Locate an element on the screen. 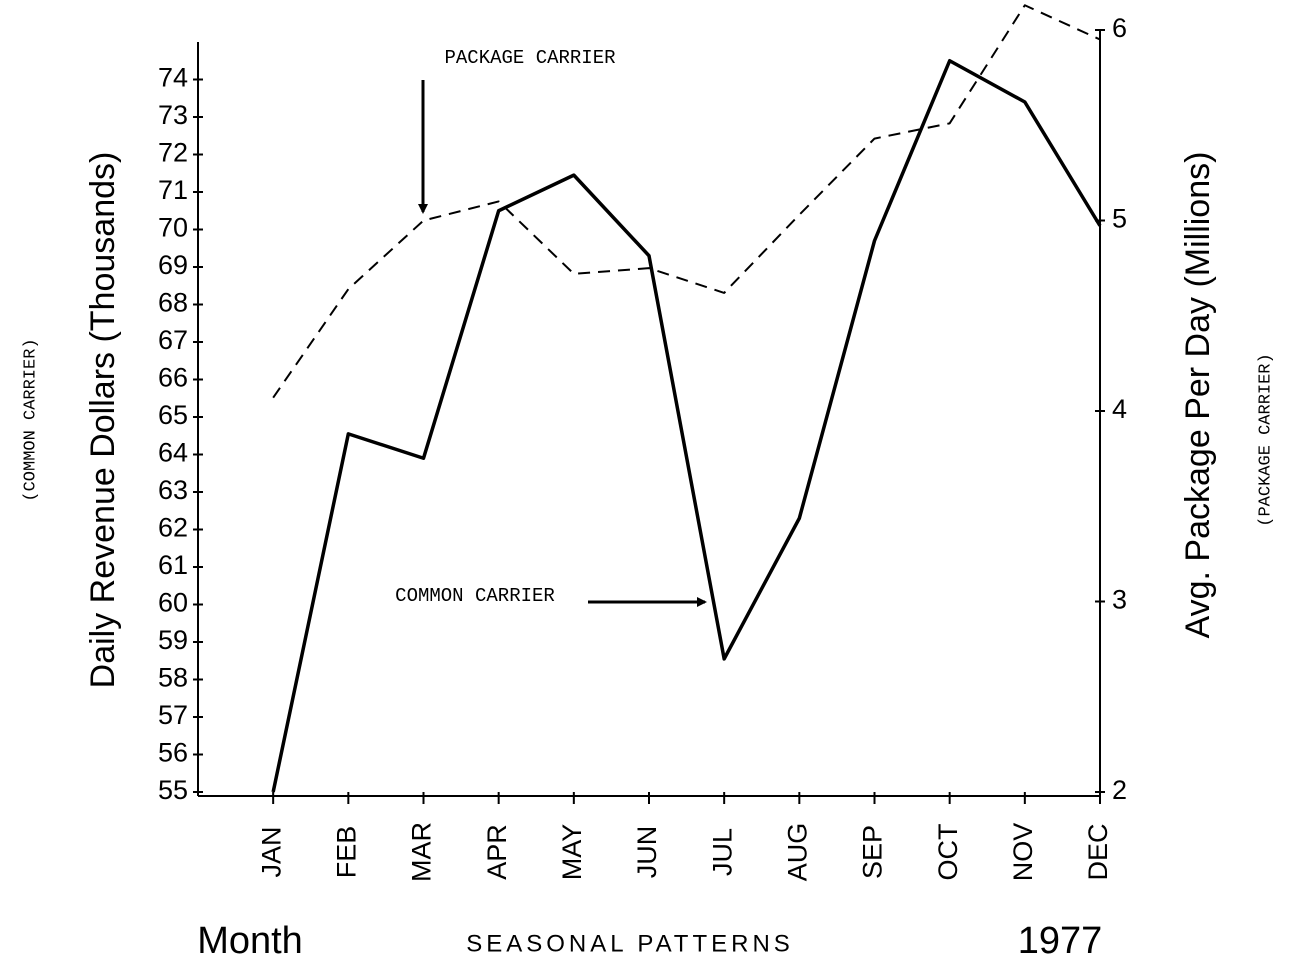 The image size is (1293, 968). x-tick-label: AUG is located at coordinates (797, 852).